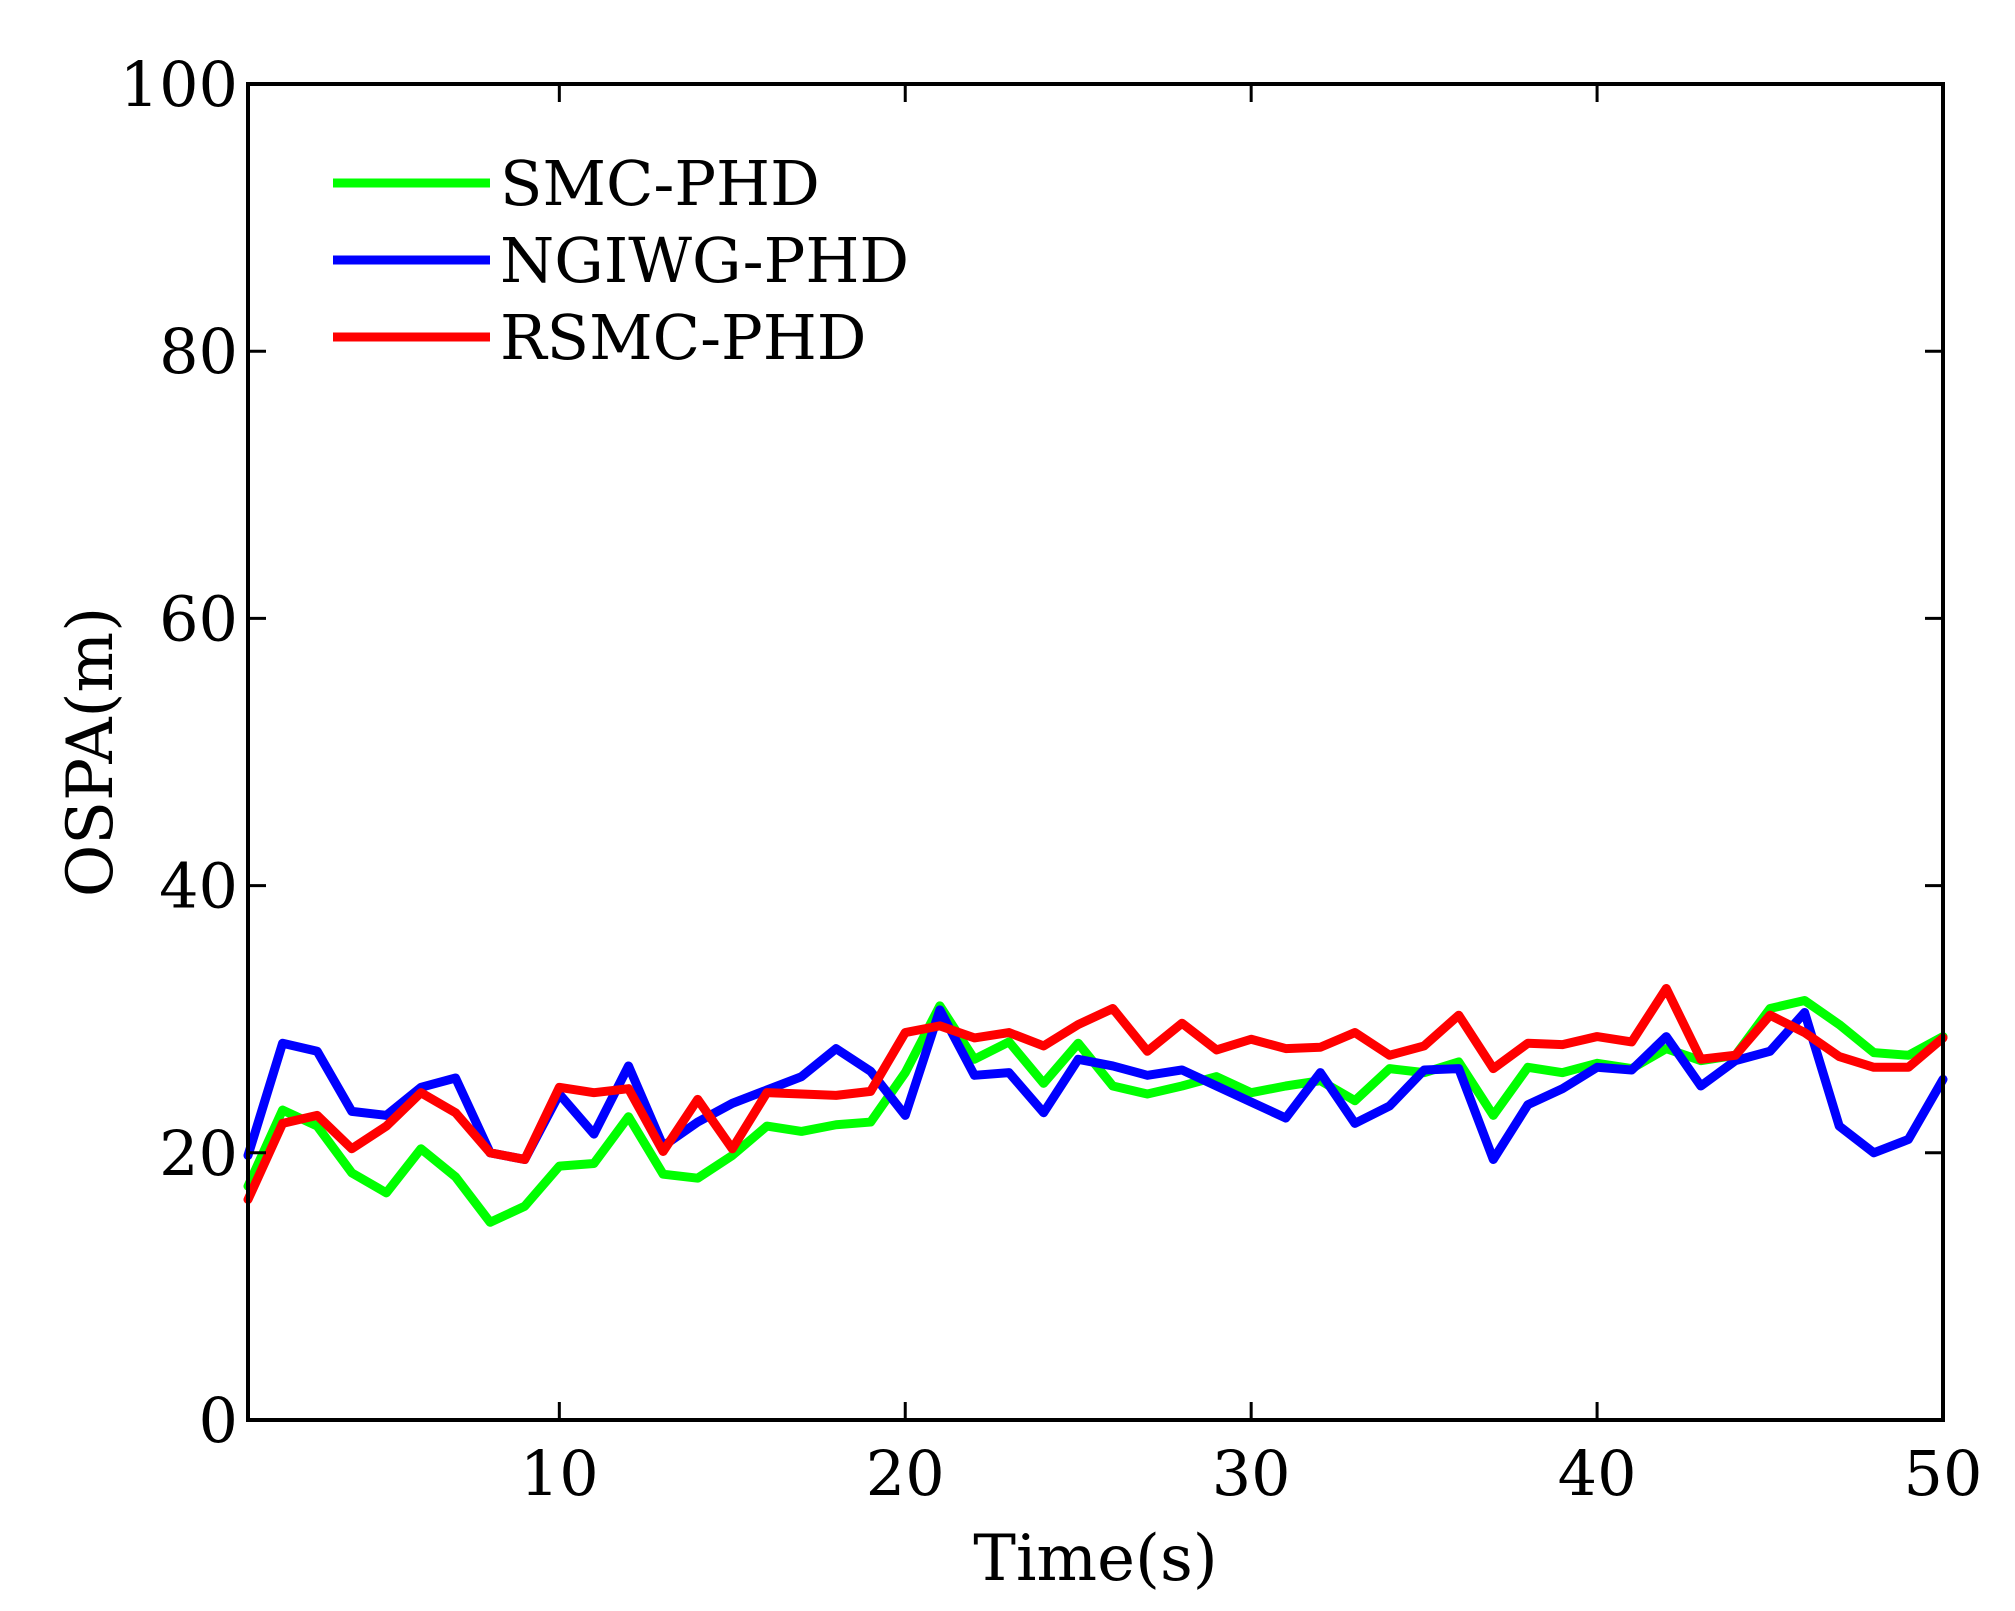 This screenshot has width=2015, height=1611. Describe the element at coordinates (905, 1473) in the screenshot. I see `x-tick-label: 20` at that location.